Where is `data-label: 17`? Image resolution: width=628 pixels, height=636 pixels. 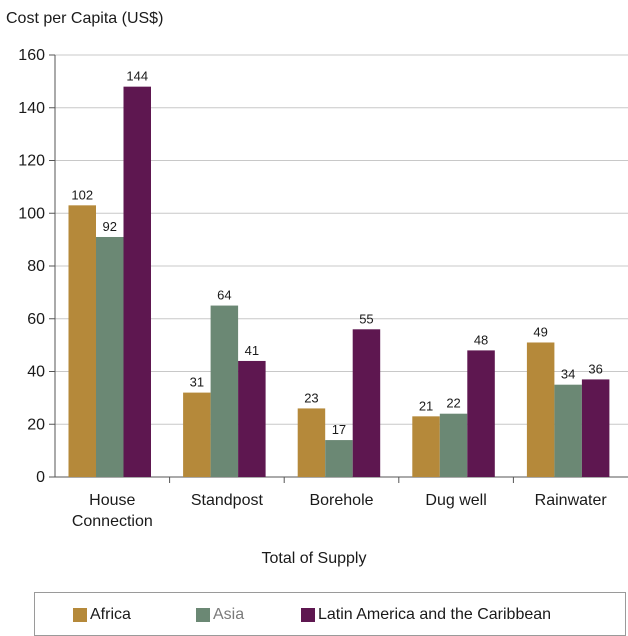 data-label: 17 is located at coordinates (339, 429).